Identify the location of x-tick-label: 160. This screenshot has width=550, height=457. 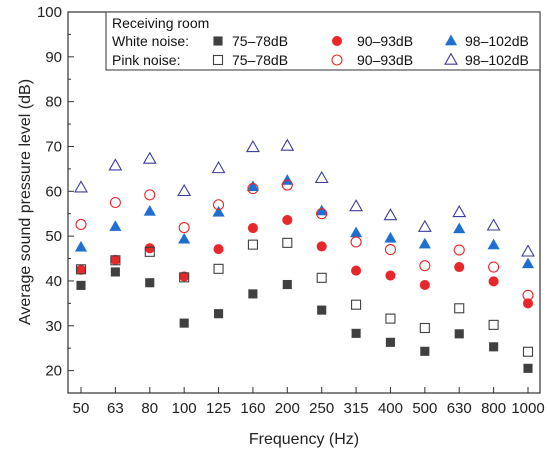
(252, 408).